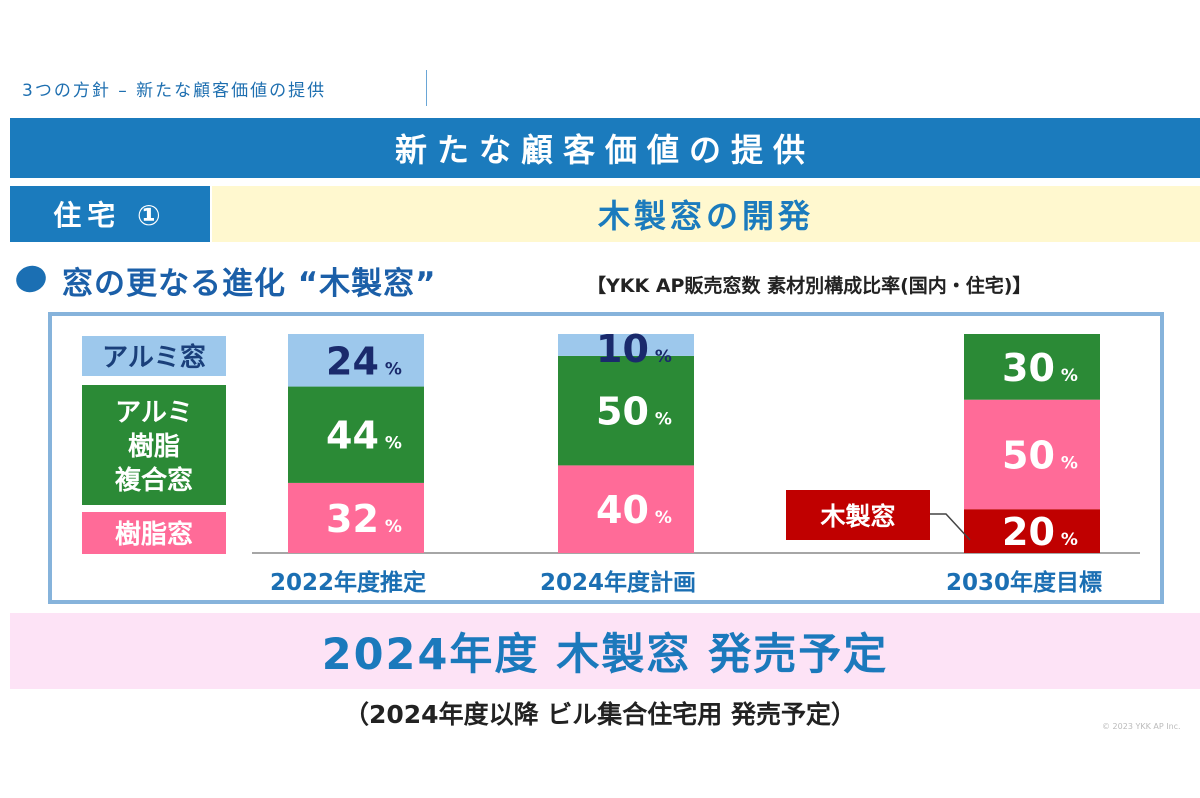  I want to click on main-title: 新たな顧客価値の提供, so click(604, 150).